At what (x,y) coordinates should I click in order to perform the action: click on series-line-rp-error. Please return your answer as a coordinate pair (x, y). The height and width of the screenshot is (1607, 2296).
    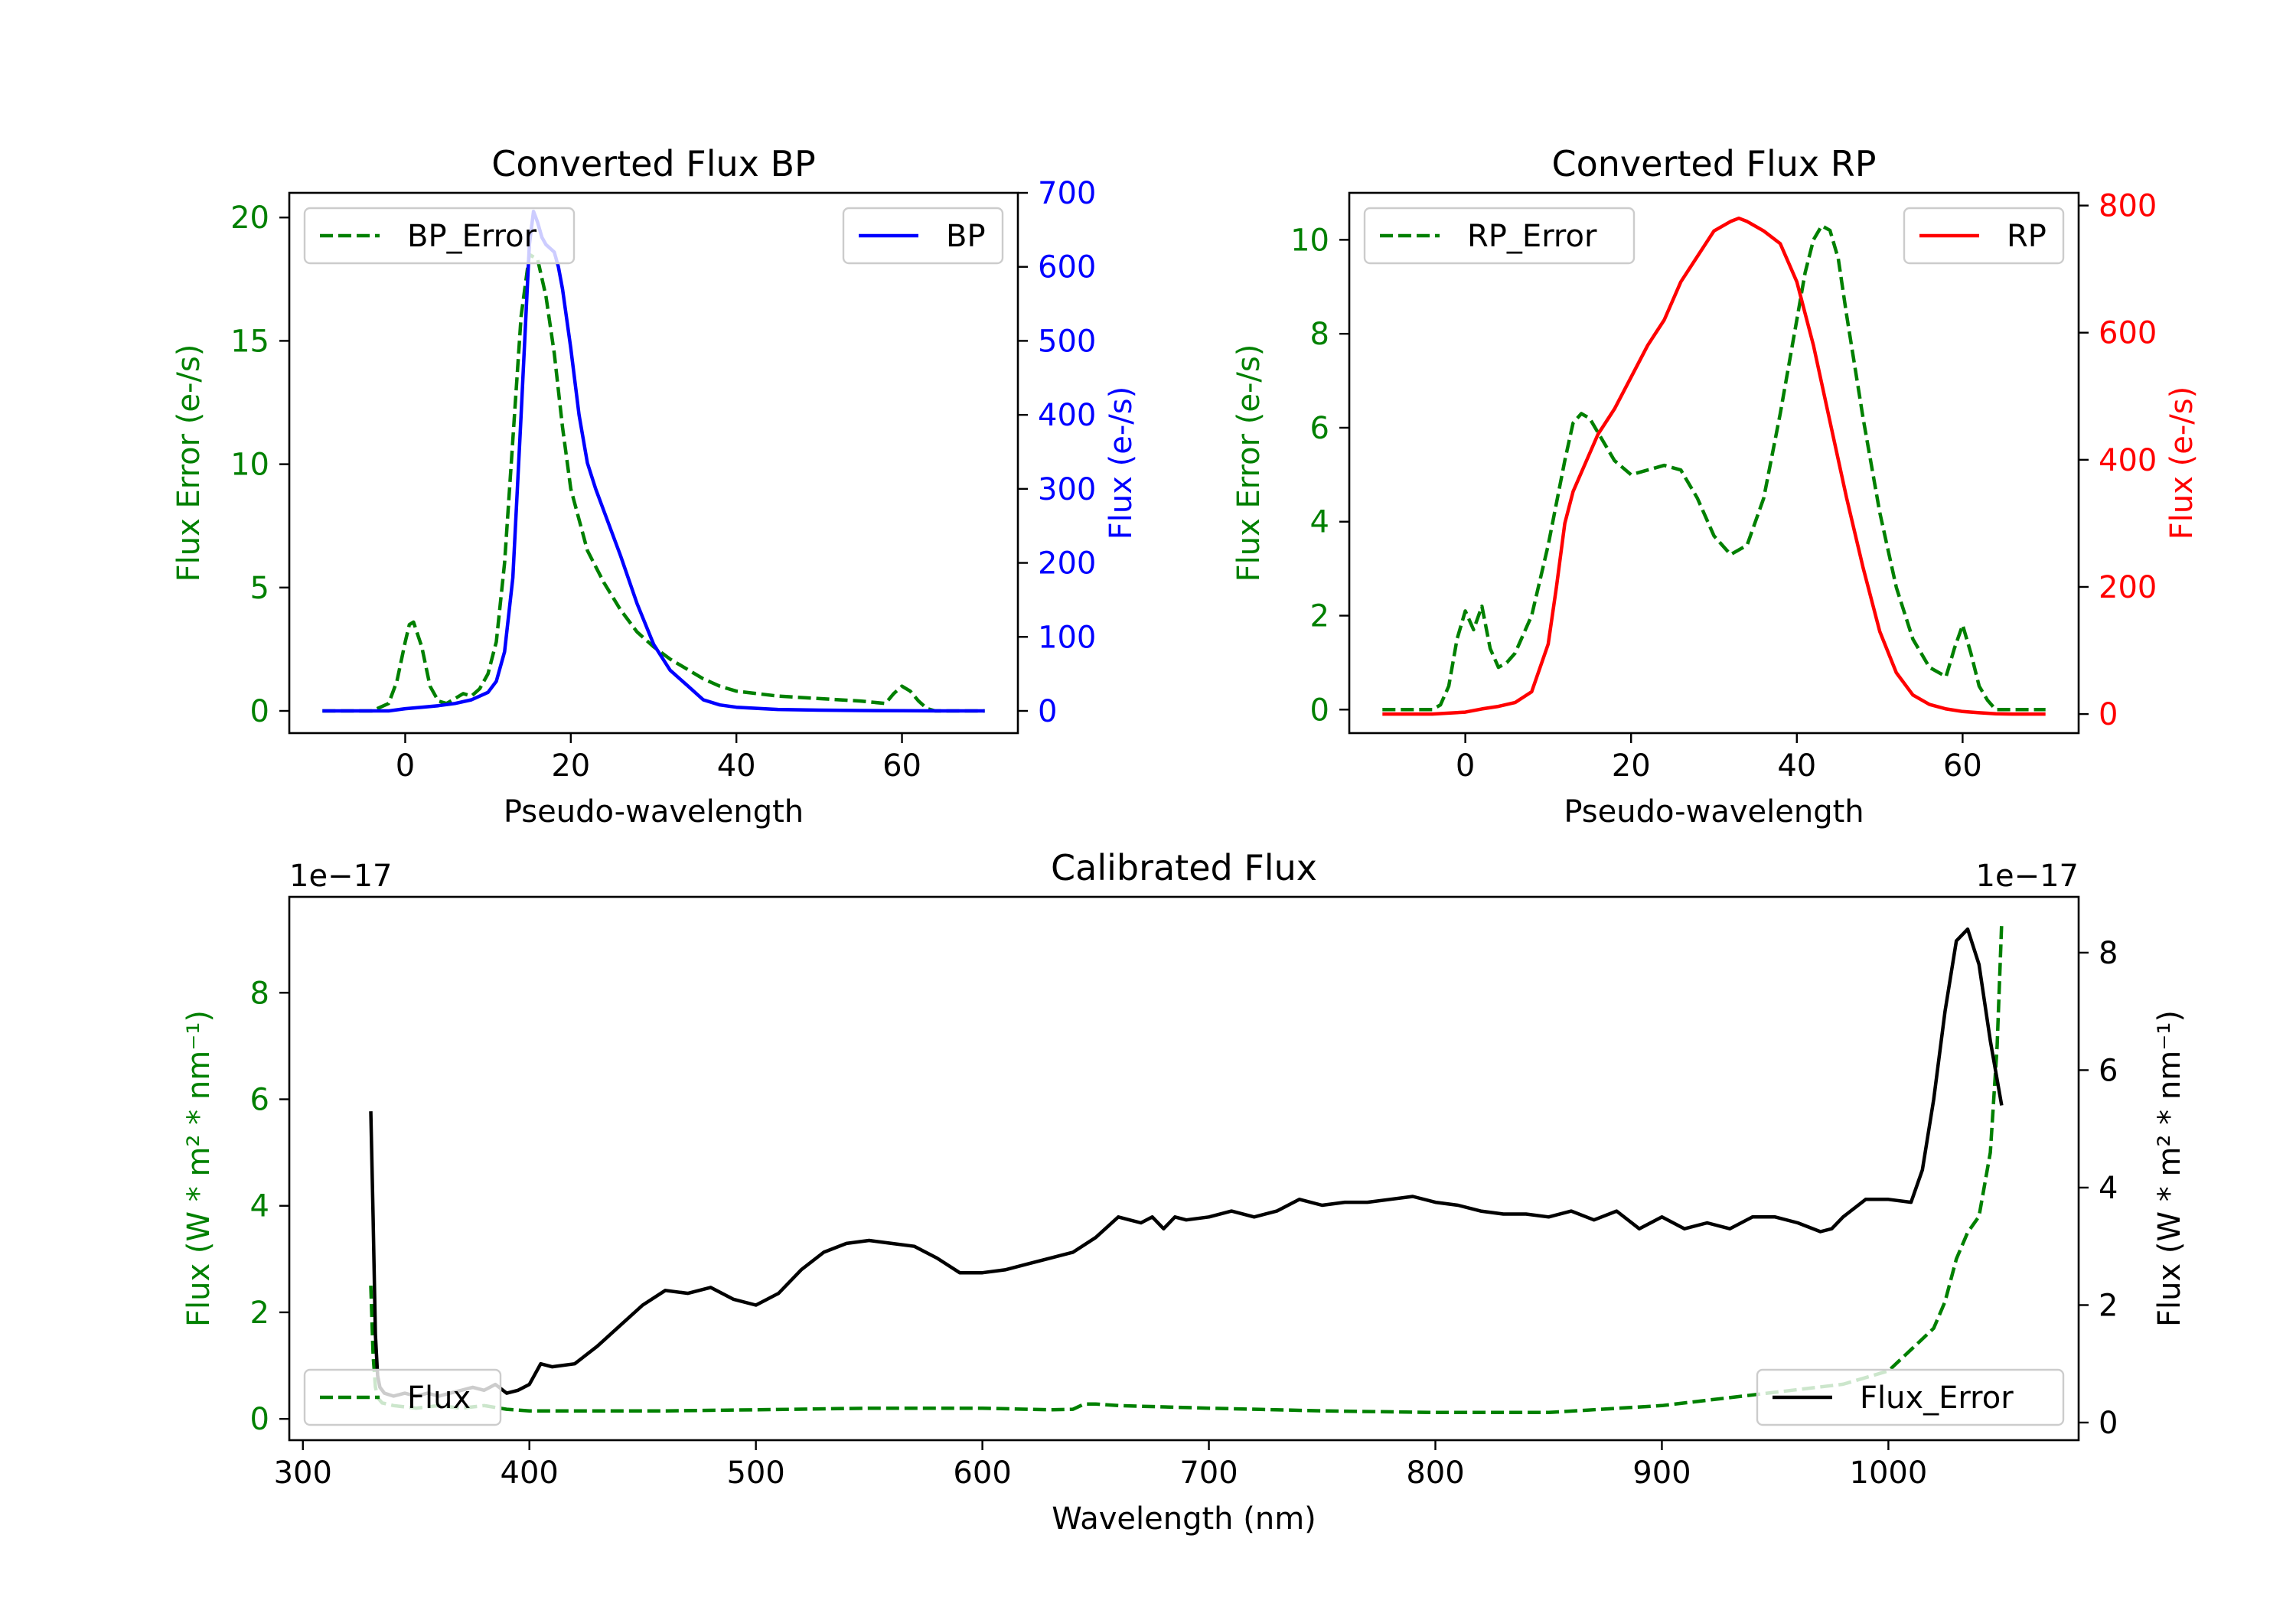
    Looking at the image, I should click on (1714, 467).